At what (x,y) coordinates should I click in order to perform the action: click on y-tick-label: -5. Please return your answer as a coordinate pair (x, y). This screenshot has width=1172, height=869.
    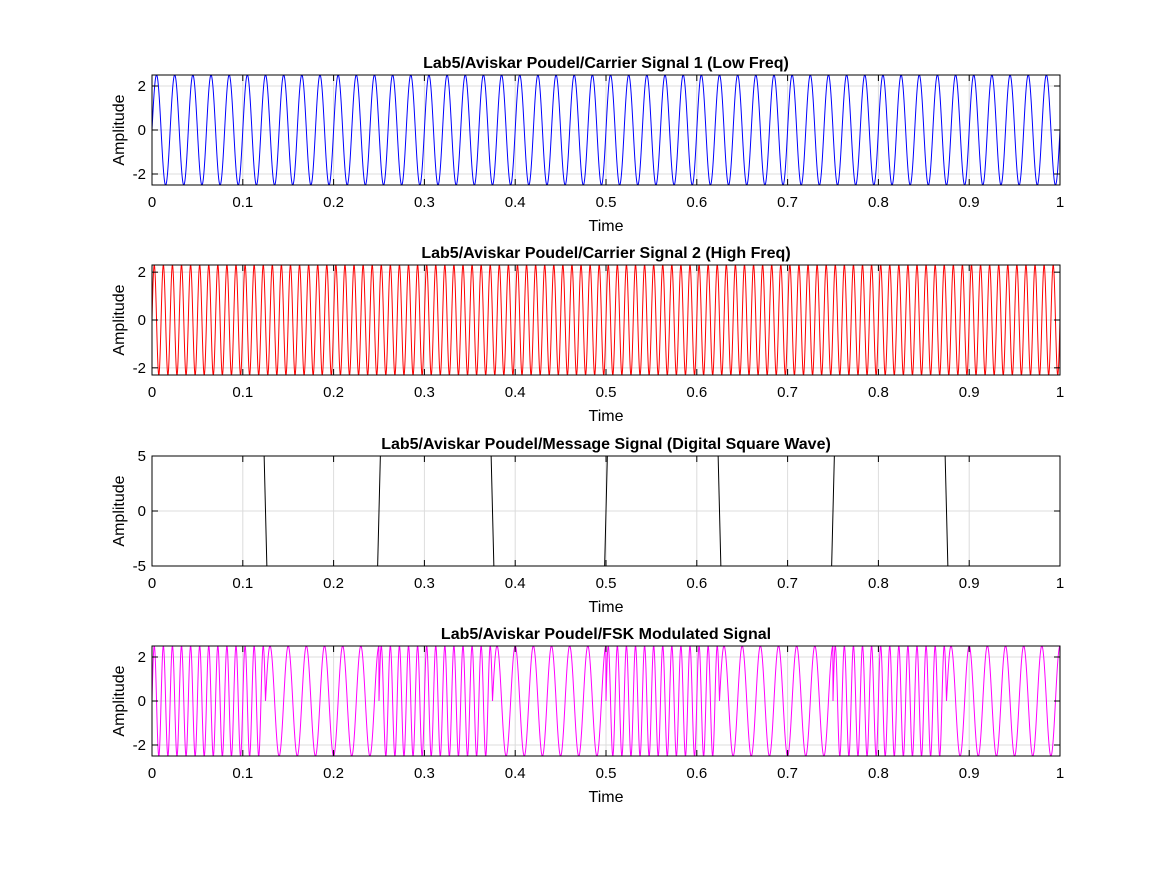
    Looking at the image, I should click on (139, 566).